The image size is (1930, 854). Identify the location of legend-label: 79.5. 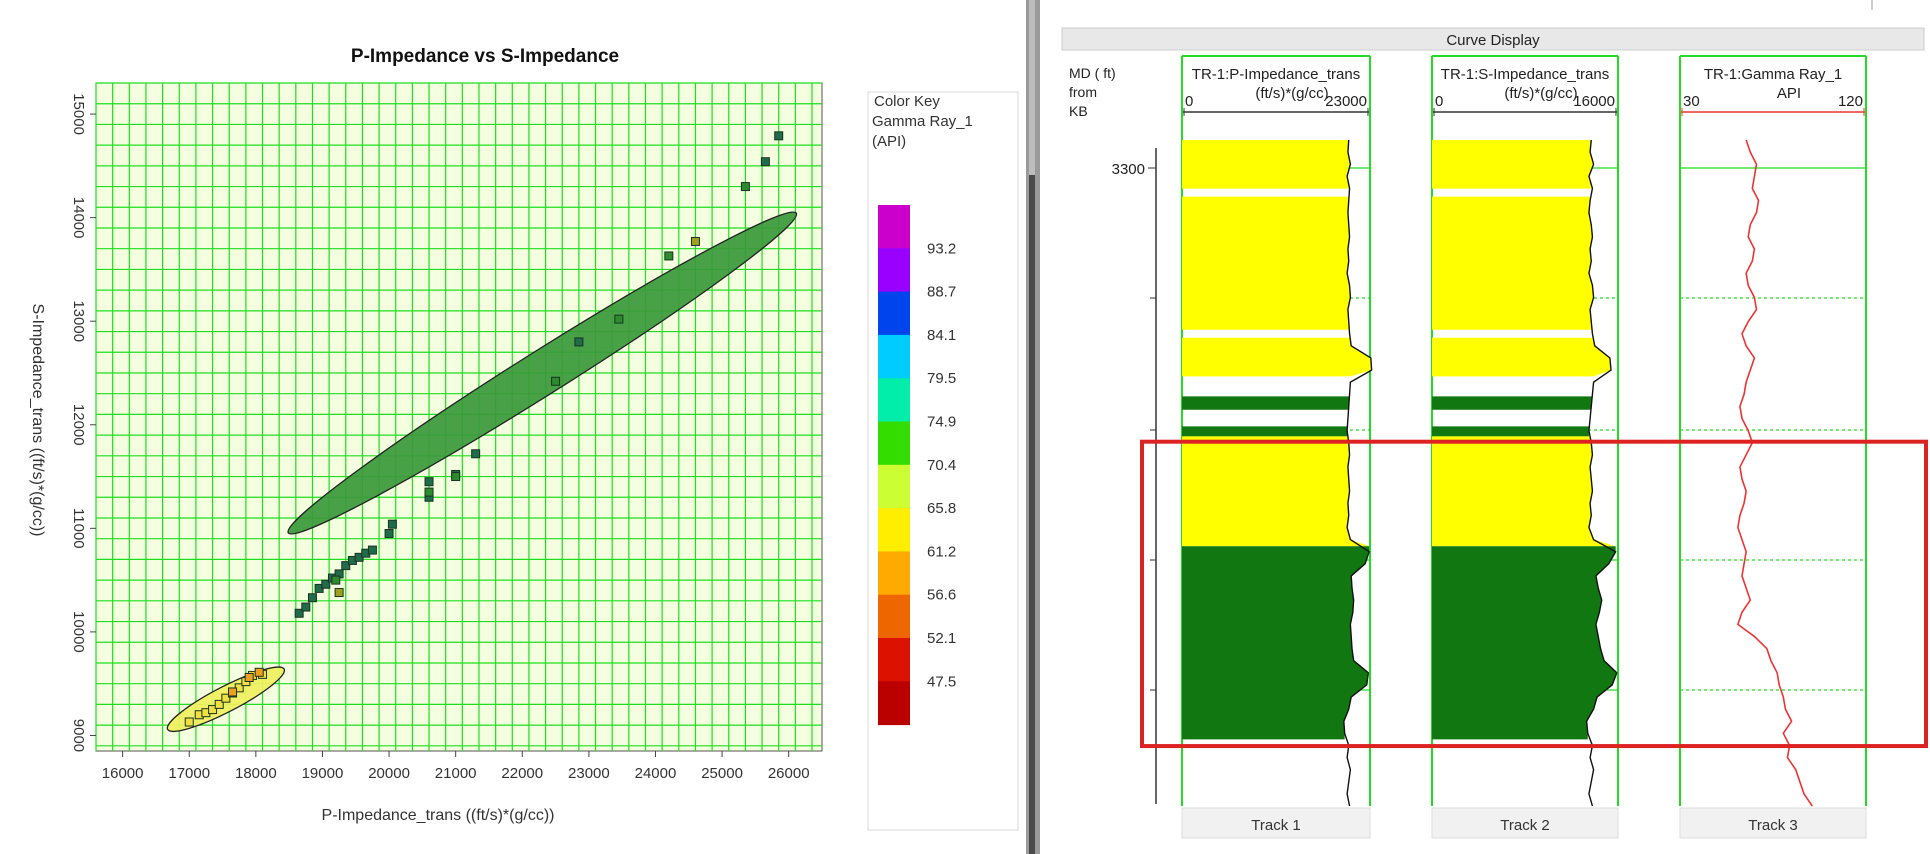
(941, 378).